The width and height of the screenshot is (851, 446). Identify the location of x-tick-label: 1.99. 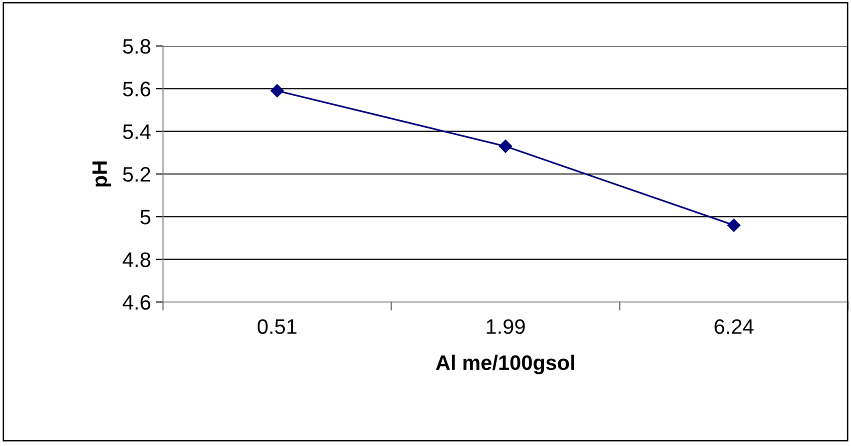
(505, 326).